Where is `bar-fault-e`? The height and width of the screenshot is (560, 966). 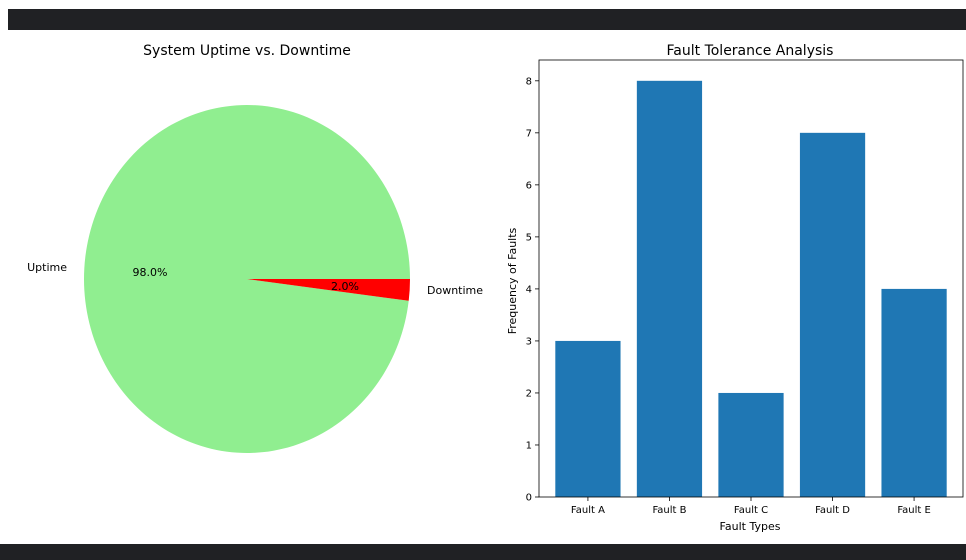
bar-fault-e is located at coordinates (914, 392).